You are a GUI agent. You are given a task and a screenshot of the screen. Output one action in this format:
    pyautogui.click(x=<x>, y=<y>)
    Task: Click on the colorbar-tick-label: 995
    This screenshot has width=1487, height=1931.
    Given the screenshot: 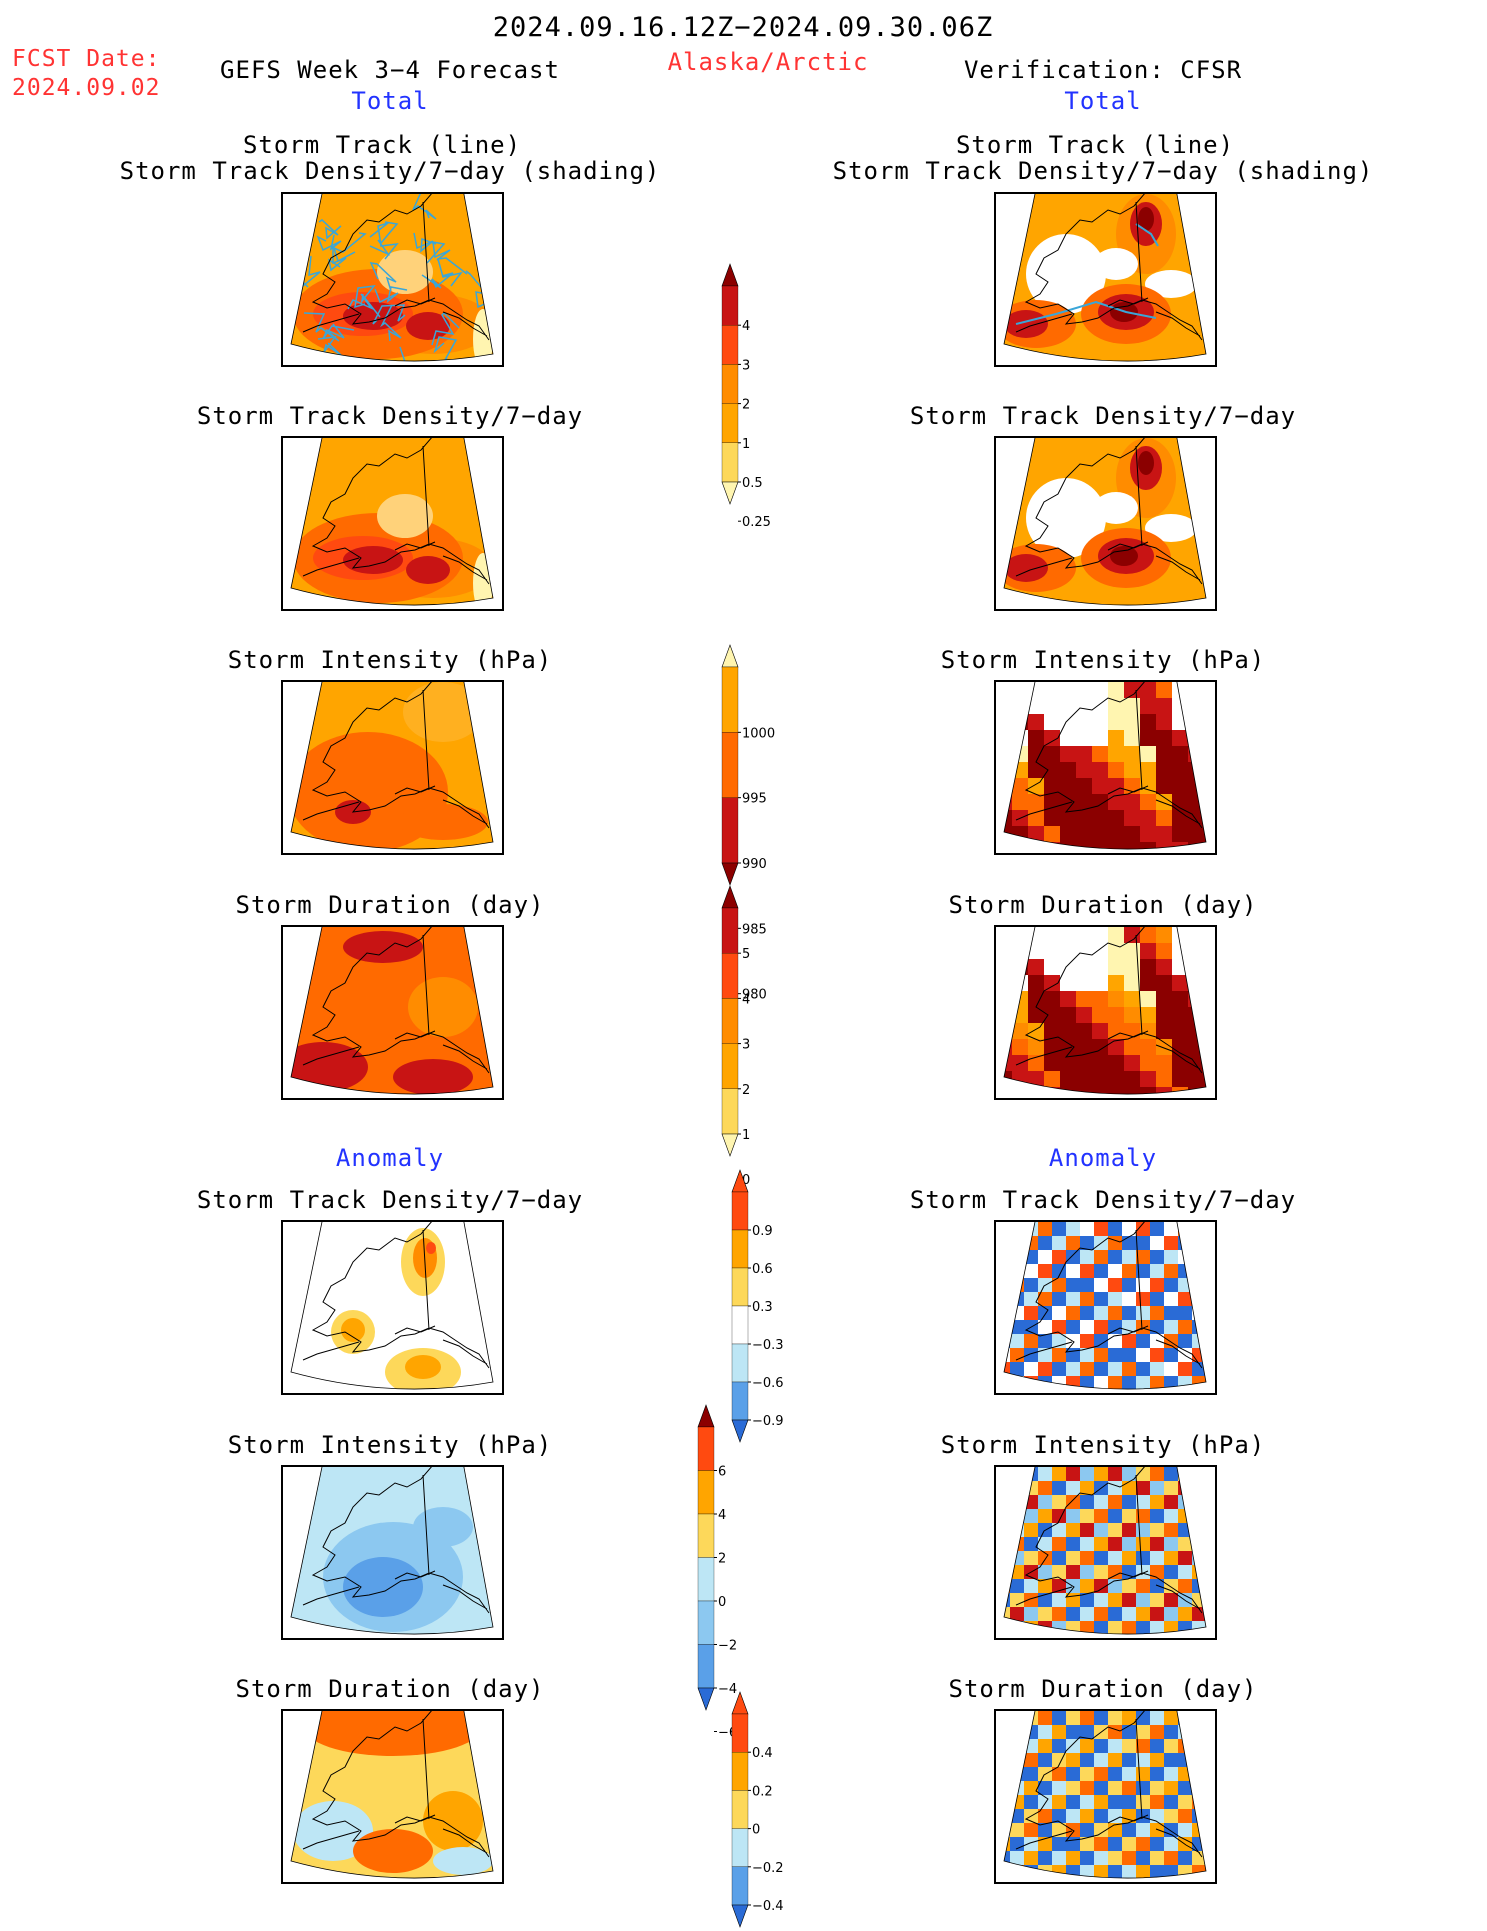 What is the action you would take?
    pyautogui.click(x=754, y=799)
    